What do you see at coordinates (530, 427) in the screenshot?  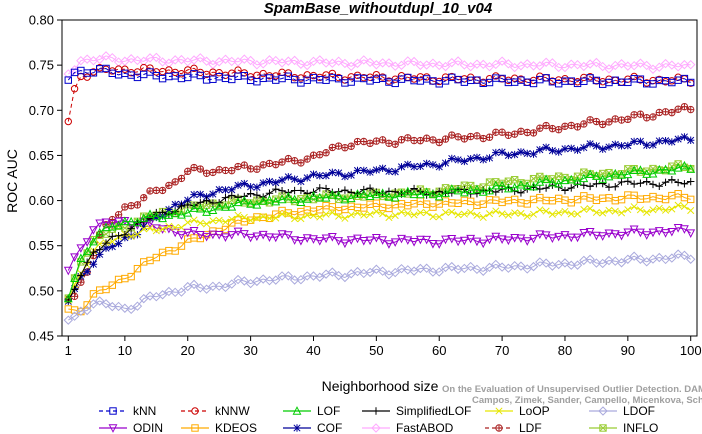 I see `legend-label-ldf: LDF` at bounding box center [530, 427].